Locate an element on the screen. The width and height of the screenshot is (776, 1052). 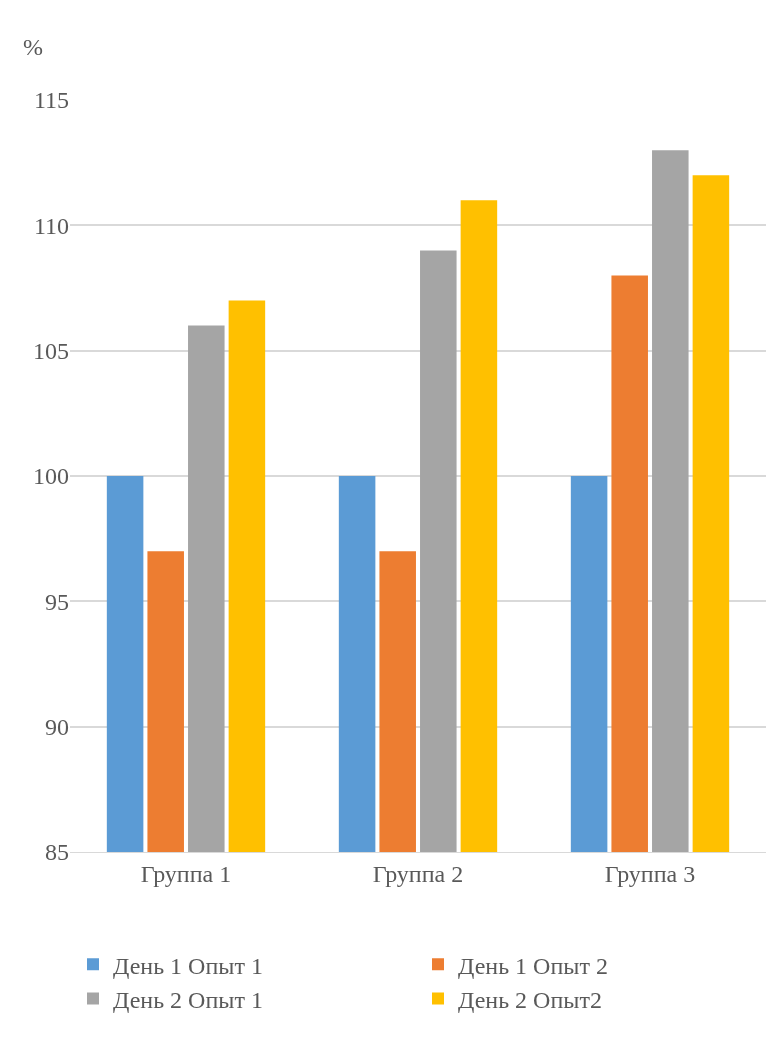
y-tick-label: 105 is located at coordinates (51, 351).